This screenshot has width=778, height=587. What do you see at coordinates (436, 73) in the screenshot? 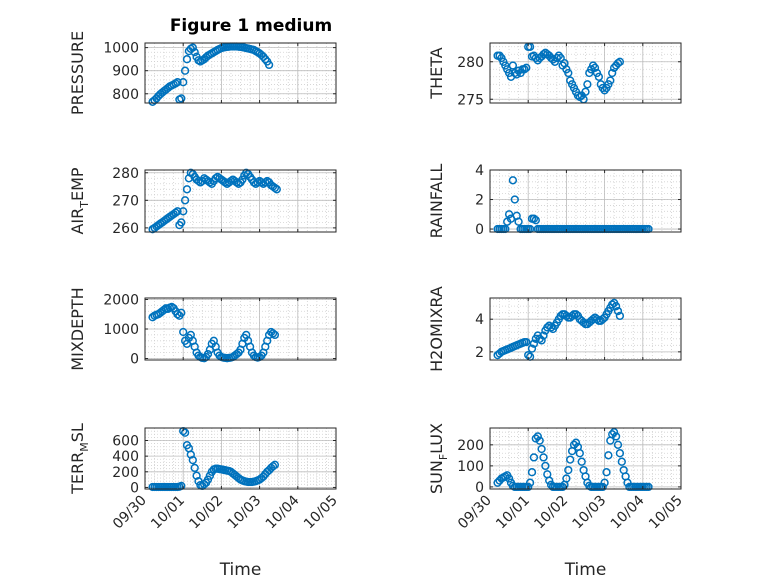
I see `y-axis-label: THETA` at bounding box center [436, 73].